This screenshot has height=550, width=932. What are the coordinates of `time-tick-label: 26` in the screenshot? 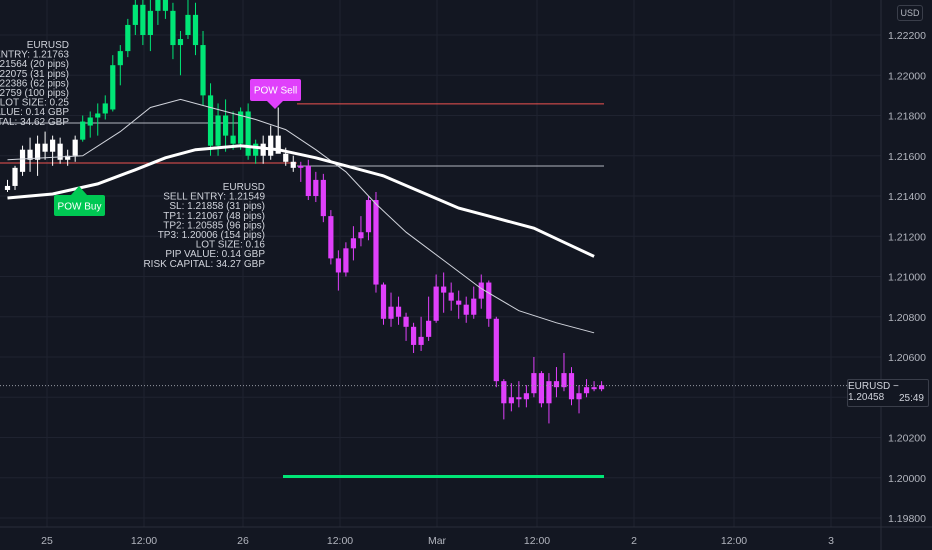 It's located at (243, 541).